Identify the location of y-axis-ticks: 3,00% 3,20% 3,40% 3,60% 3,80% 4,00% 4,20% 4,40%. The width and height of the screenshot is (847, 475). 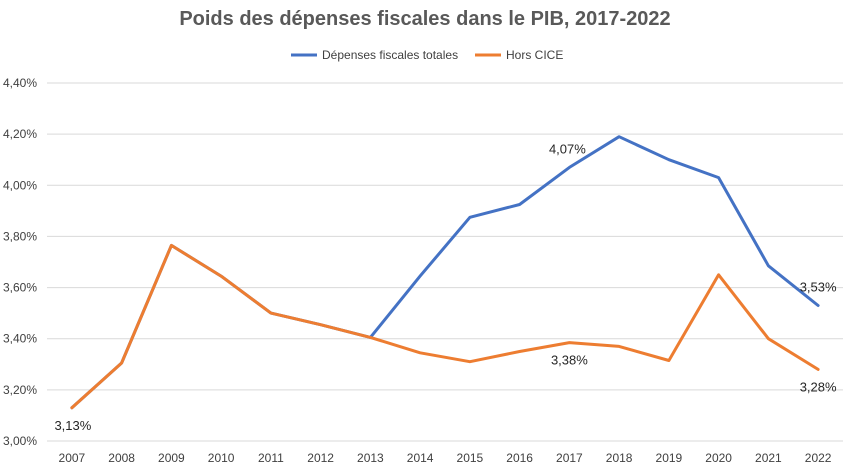
(20, 262).